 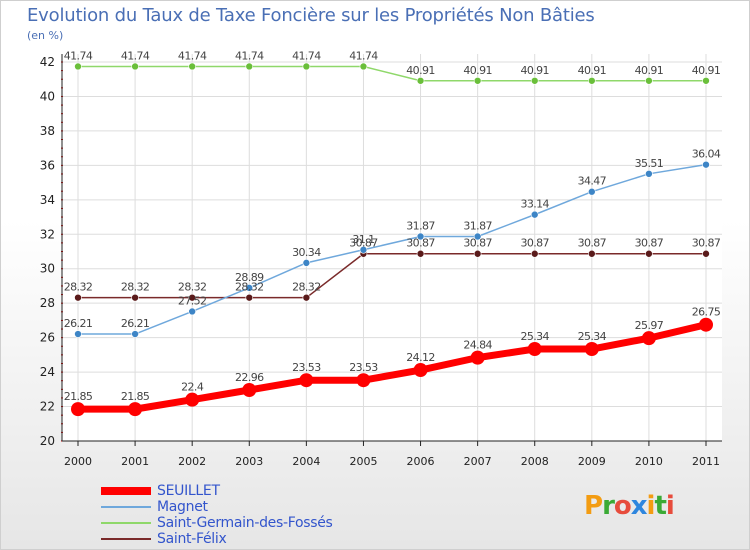 What do you see at coordinates (706, 154) in the screenshot?
I see `data-label: 36.04` at bounding box center [706, 154].